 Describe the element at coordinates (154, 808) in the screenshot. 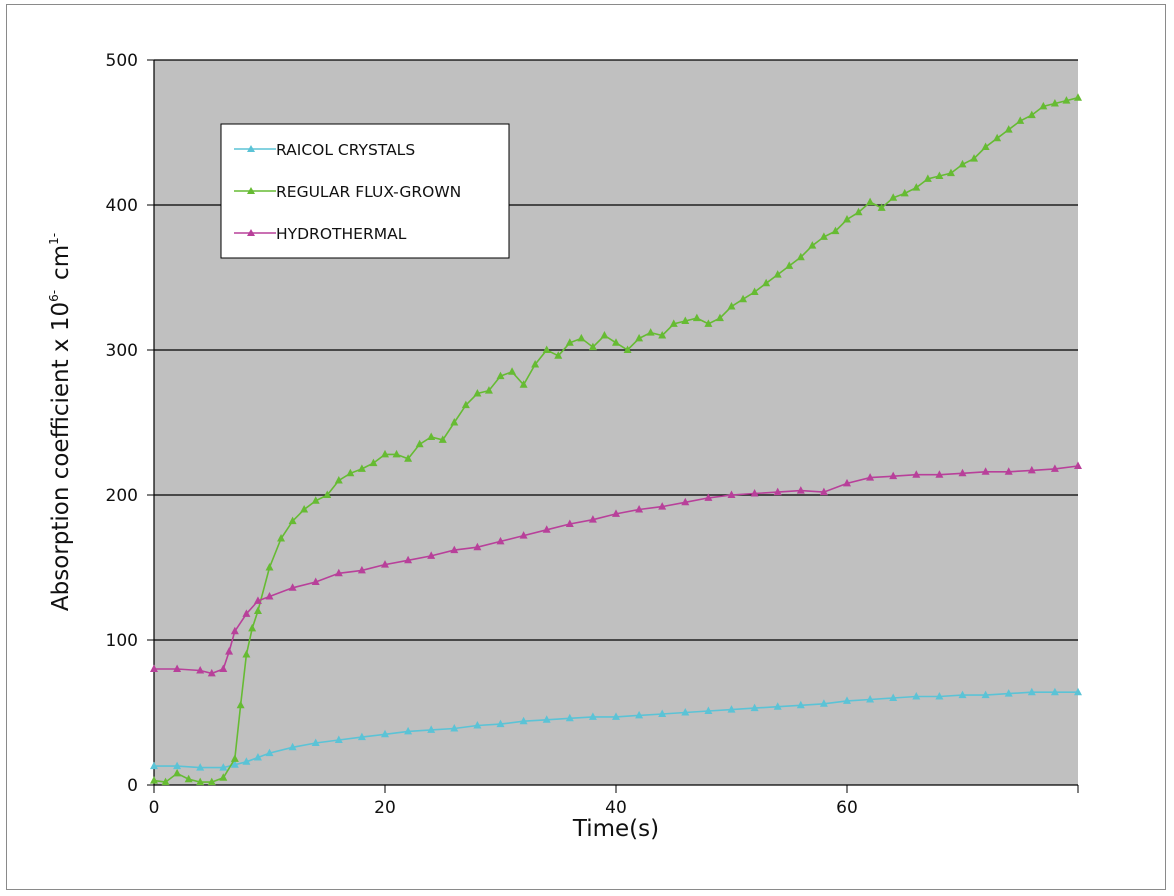

I see `x-tick-label: 0` at that location.